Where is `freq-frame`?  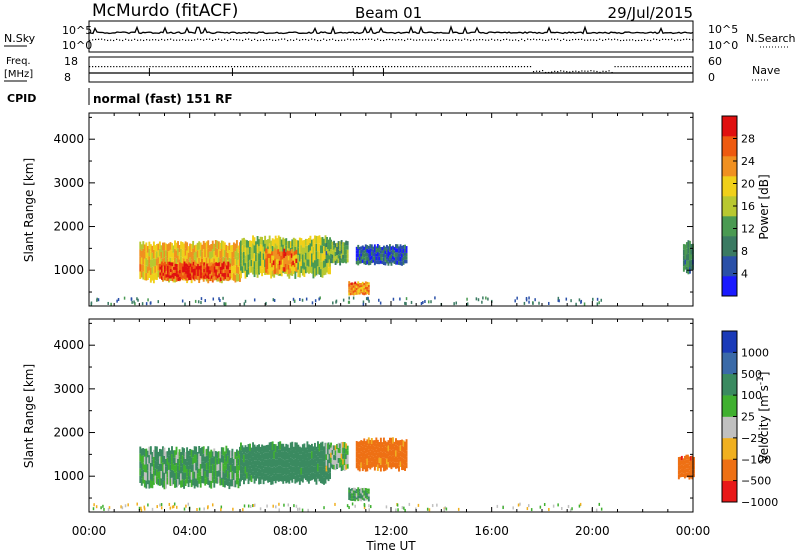
freq-frame is located at coordinates (391, 69).